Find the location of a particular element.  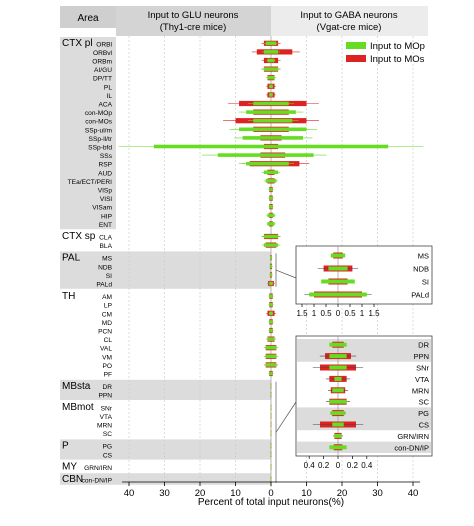

tick-label: 10 is located at coordinates (235, 493).